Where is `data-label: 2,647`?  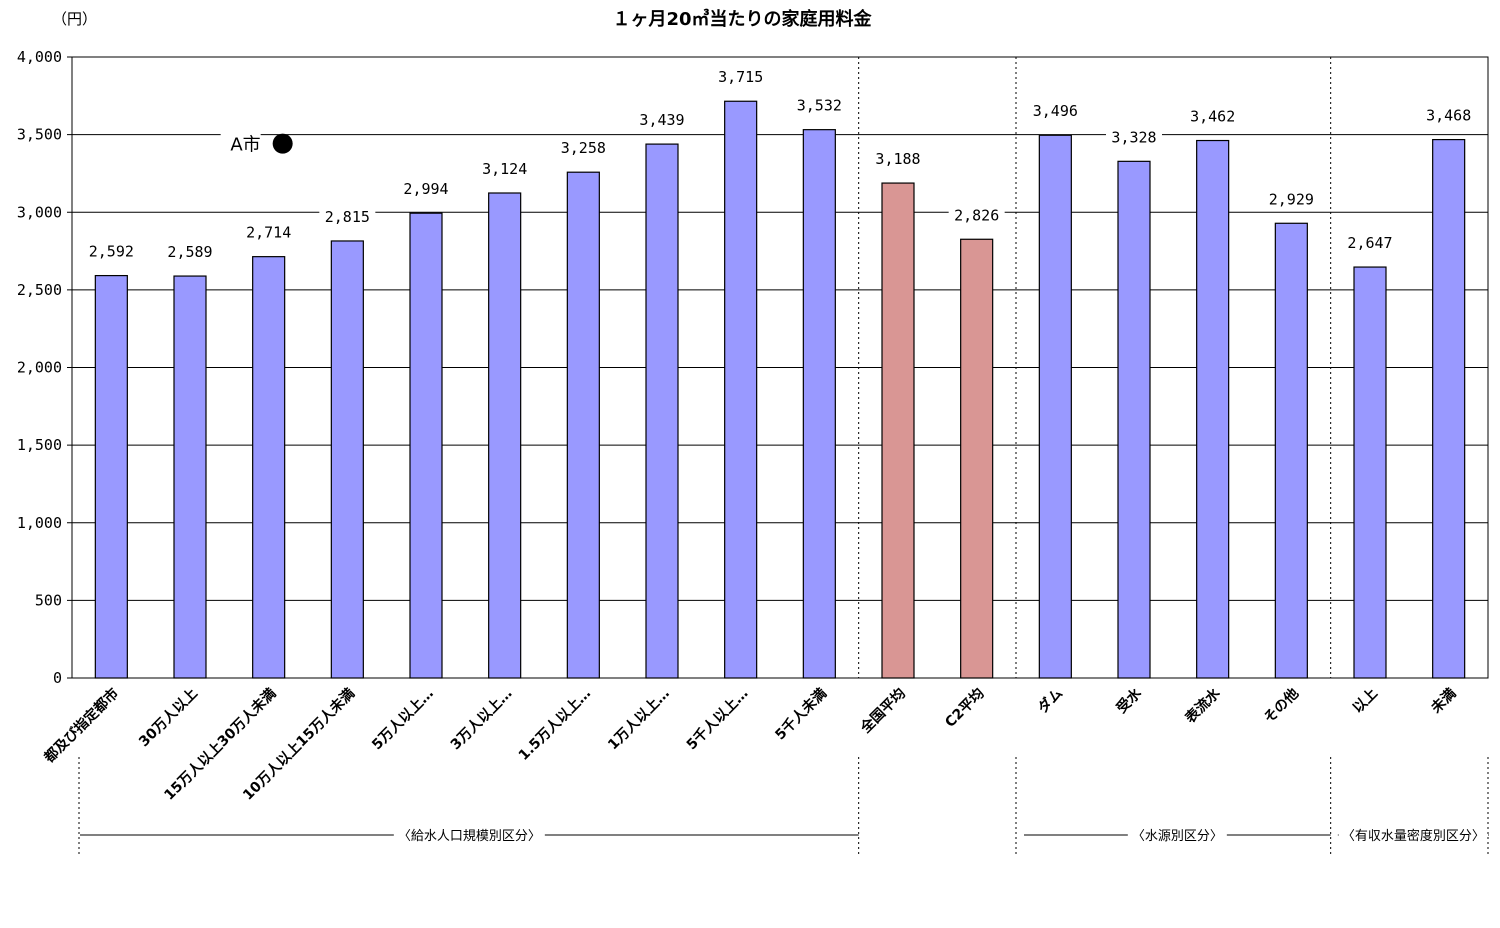
data-label: 2,647 is located at coordinates (1369, 243).